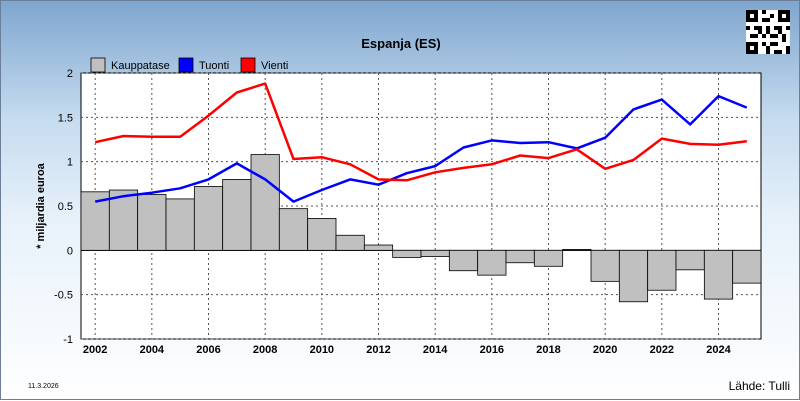 This screenshot has height=401, width=800. What do you see at coordinates (95, 350) in the screenshot?
I see `x-tick-label: 2002` at bounding box center [95, 350].